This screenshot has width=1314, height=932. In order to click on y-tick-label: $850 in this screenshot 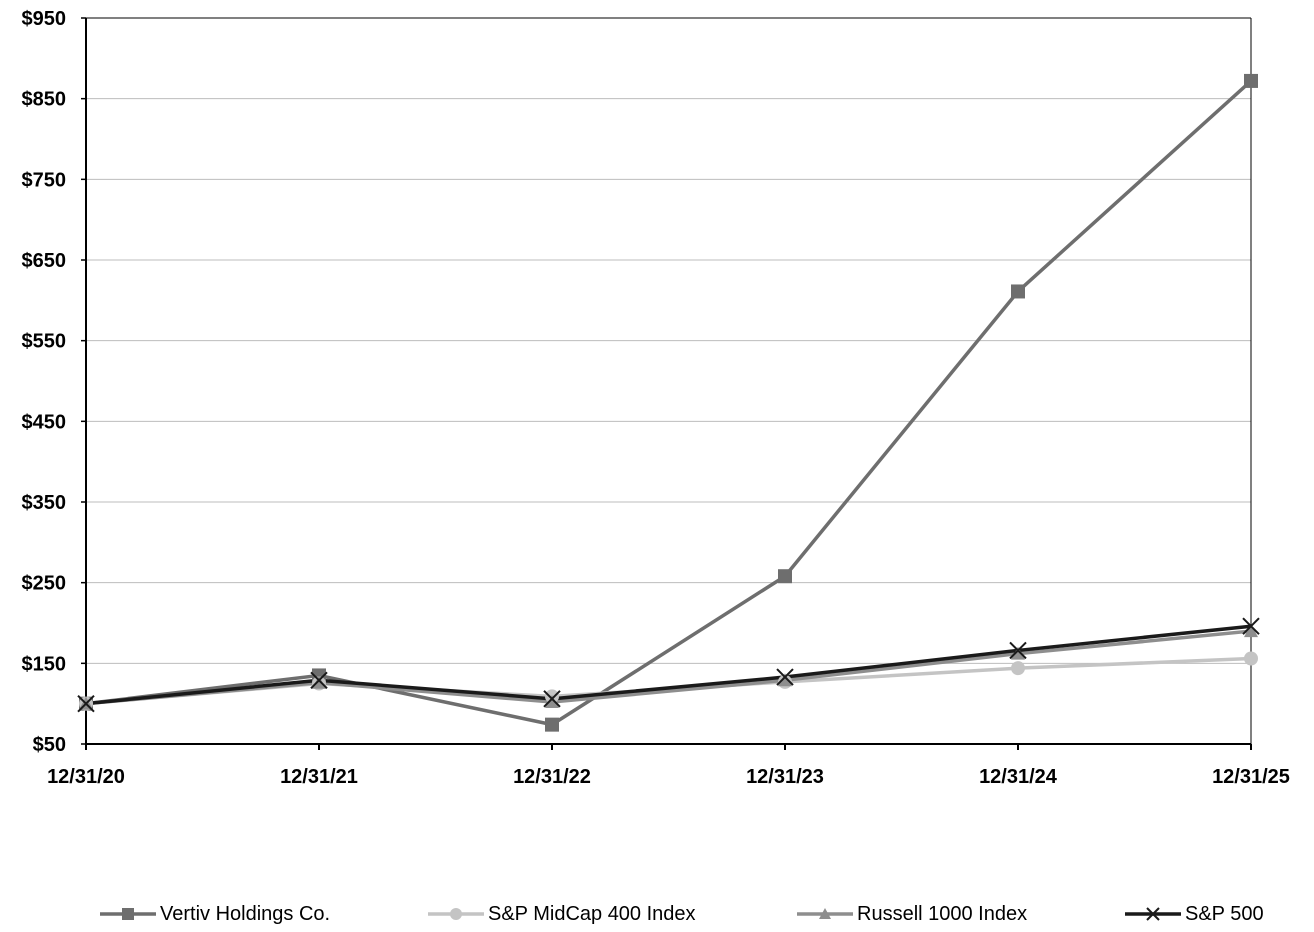, I will do `click(44, 100)`.